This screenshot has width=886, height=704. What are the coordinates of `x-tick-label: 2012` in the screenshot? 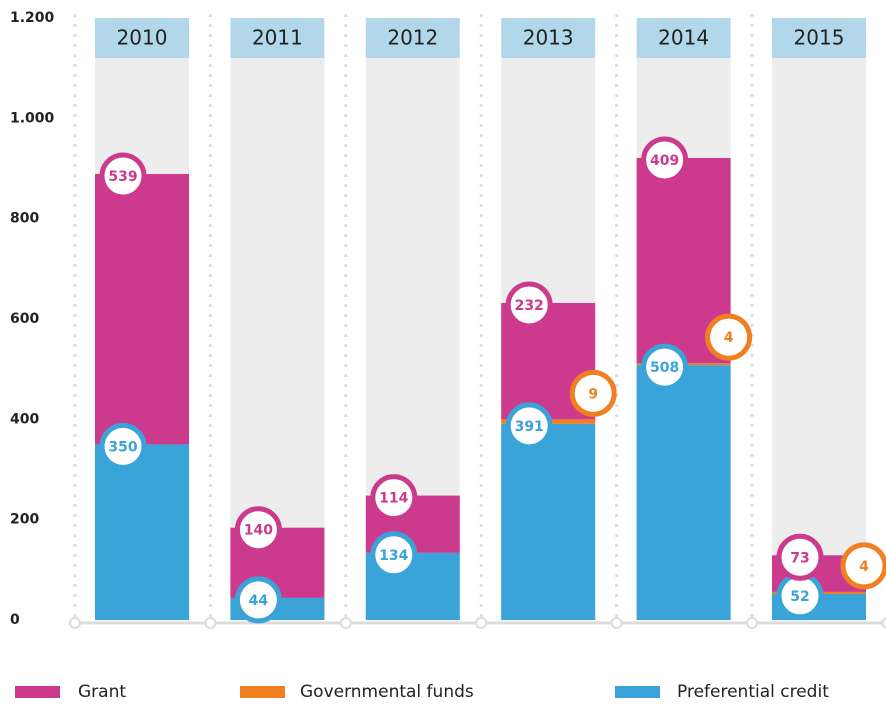 It's located at (412, 38).